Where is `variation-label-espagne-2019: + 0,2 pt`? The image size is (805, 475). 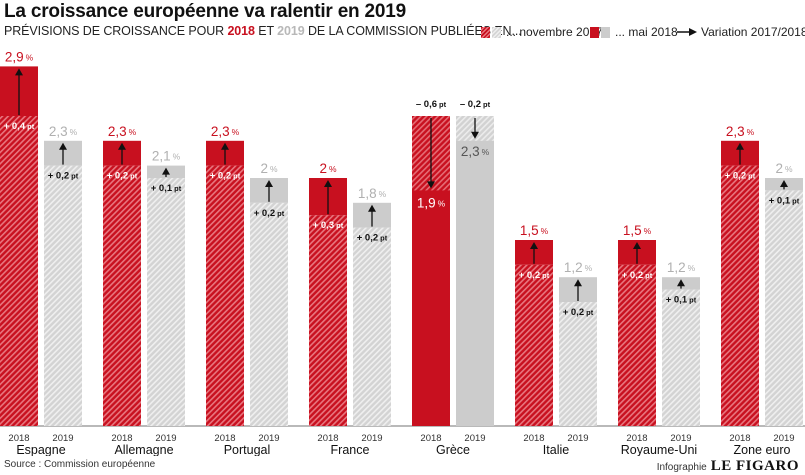 variation-label-espagne-2019: + 0,2 pt is located at coordinates (63, 176).